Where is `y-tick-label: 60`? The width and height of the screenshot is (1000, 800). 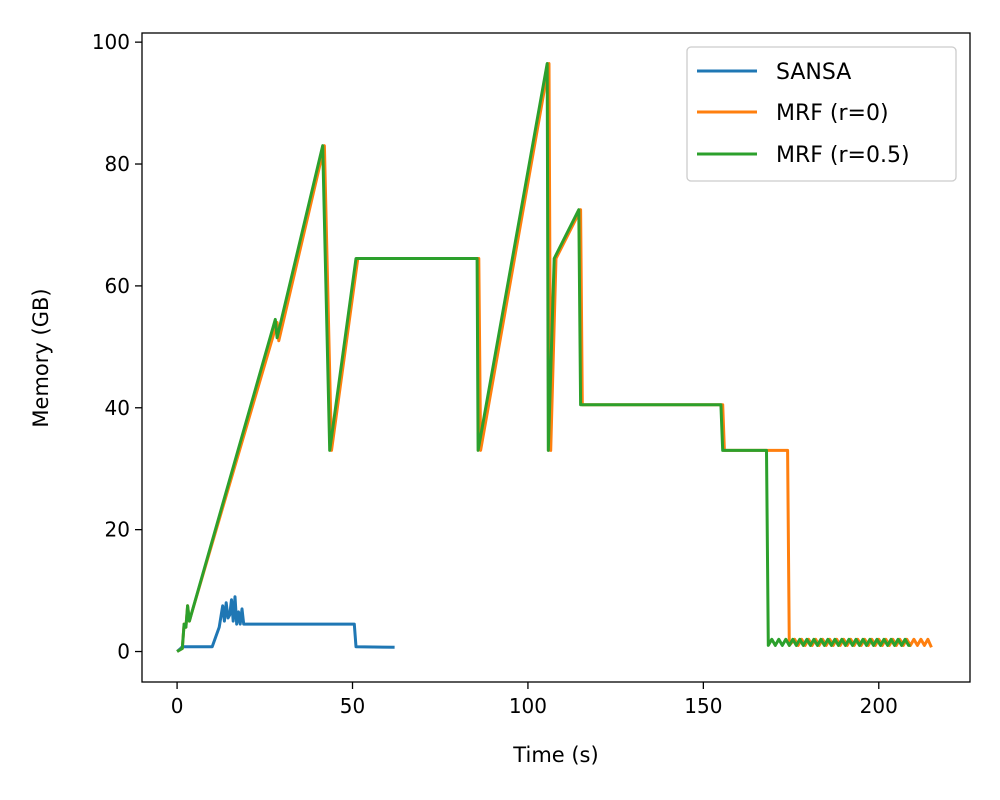
y-tick-label: 60 is located at coordinates (117, 286).